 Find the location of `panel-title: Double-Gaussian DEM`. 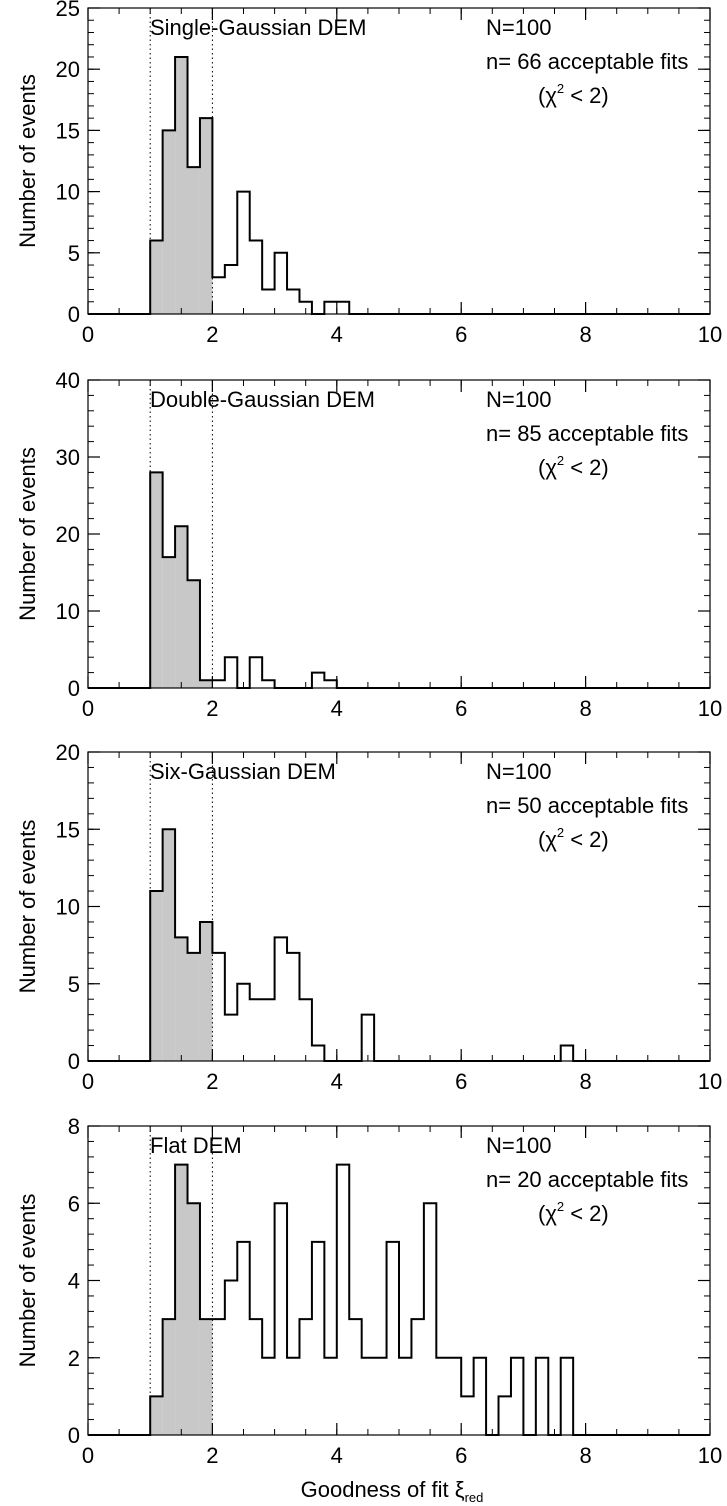

panel-title: Double-Gaussian DEM is located at coordinates (262, 399).